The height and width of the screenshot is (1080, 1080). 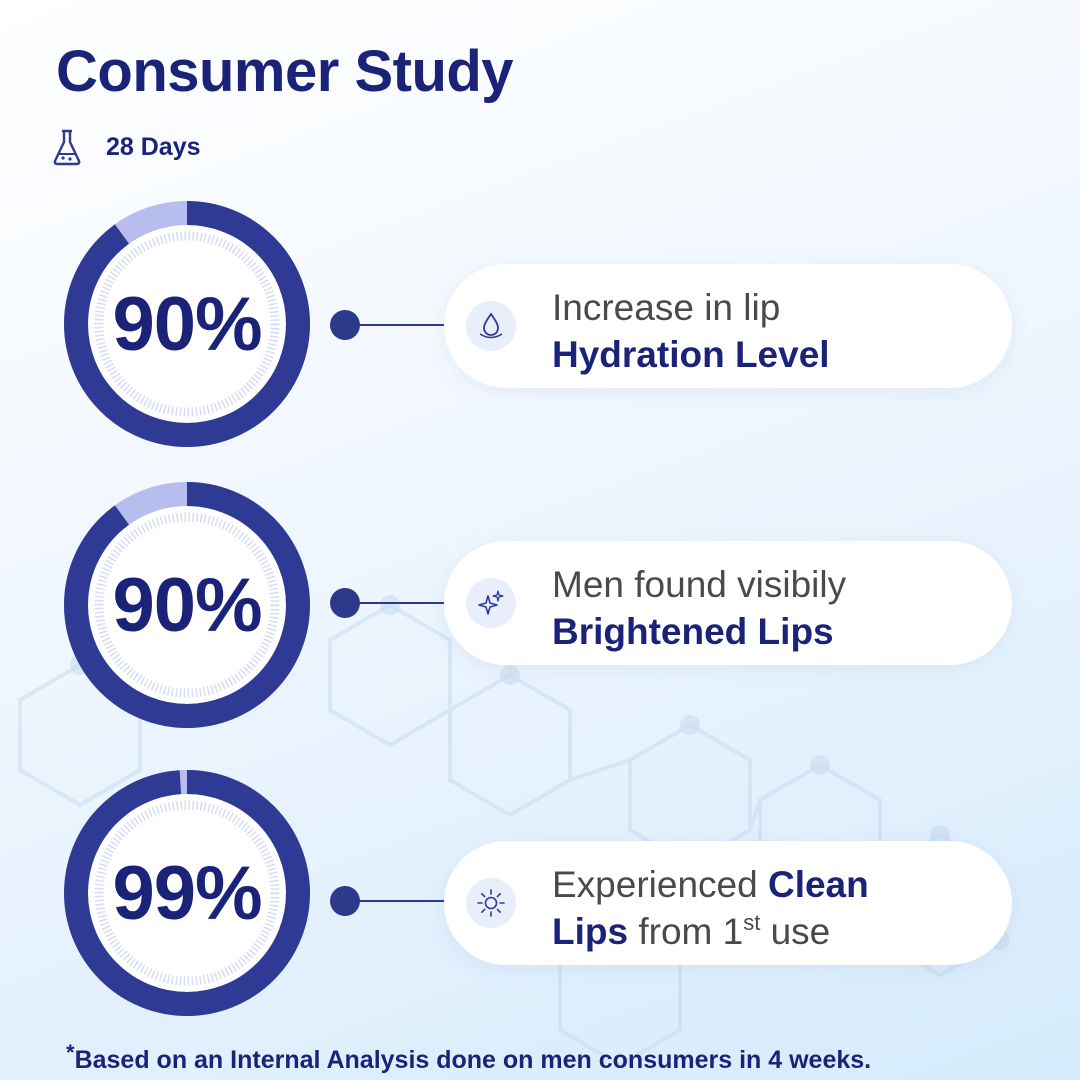 I want to click on description-text: use, so click(x=795, y=931).